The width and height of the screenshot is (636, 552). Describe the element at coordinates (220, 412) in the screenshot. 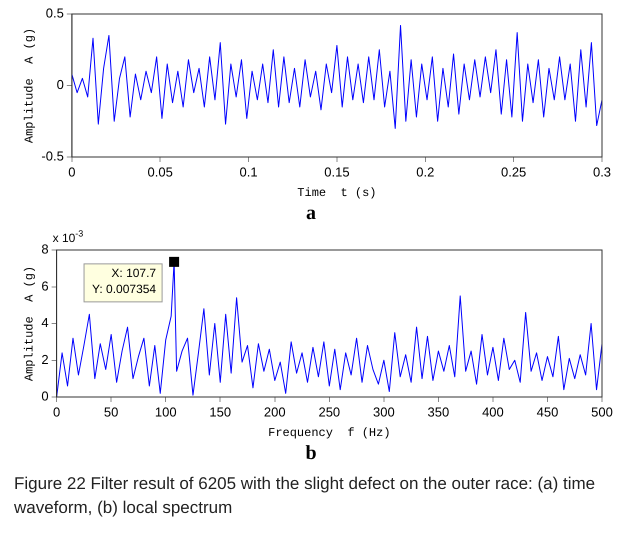

I see `x-tick-label: 150` at that location.